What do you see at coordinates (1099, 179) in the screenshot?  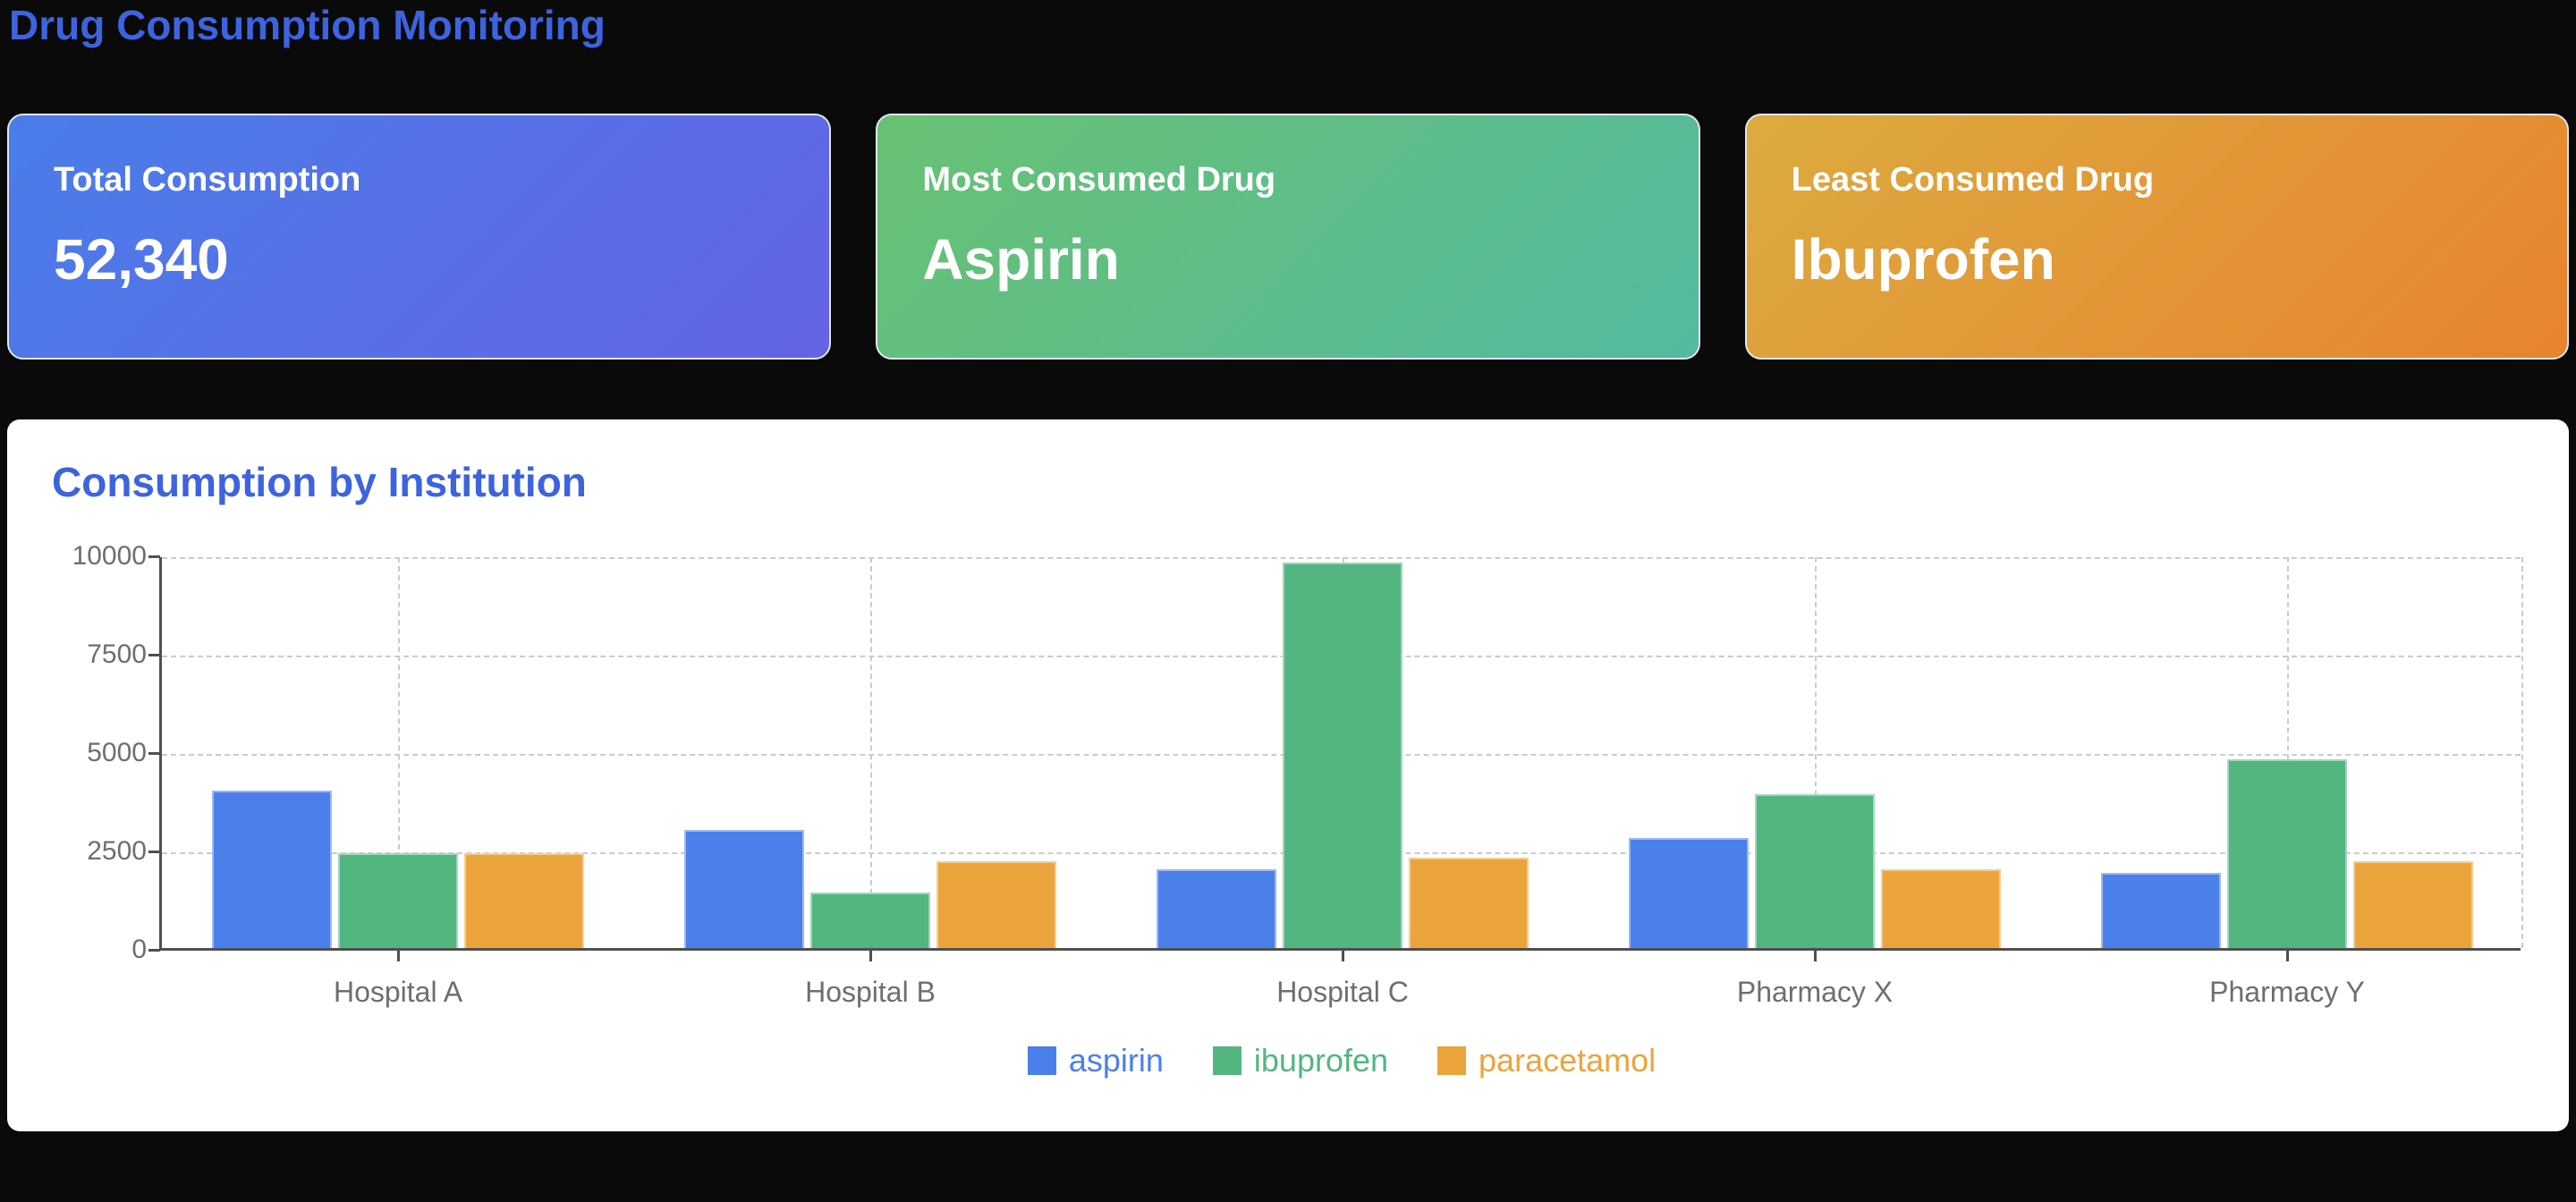 I see `stat-card-label: Most Consumed Drug` at bounding box center [1099, 179].